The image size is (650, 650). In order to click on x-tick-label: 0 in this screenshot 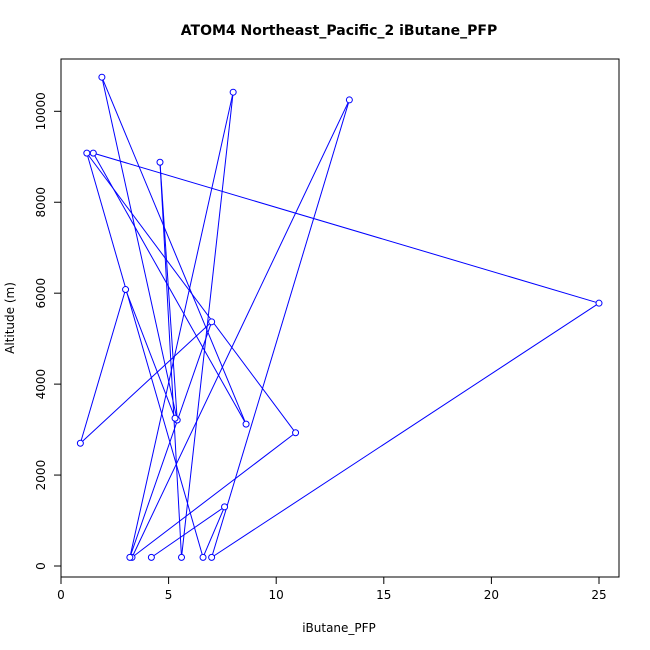, I will do `click(61, 595)`.